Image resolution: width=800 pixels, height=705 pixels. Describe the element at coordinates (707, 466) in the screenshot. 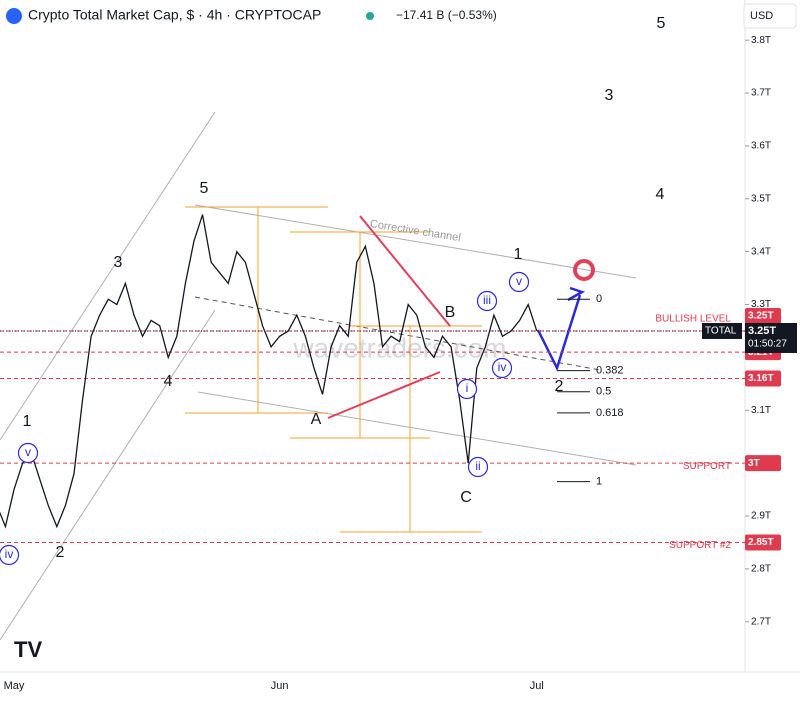

I see `level-text: SUPPORT` at that location.